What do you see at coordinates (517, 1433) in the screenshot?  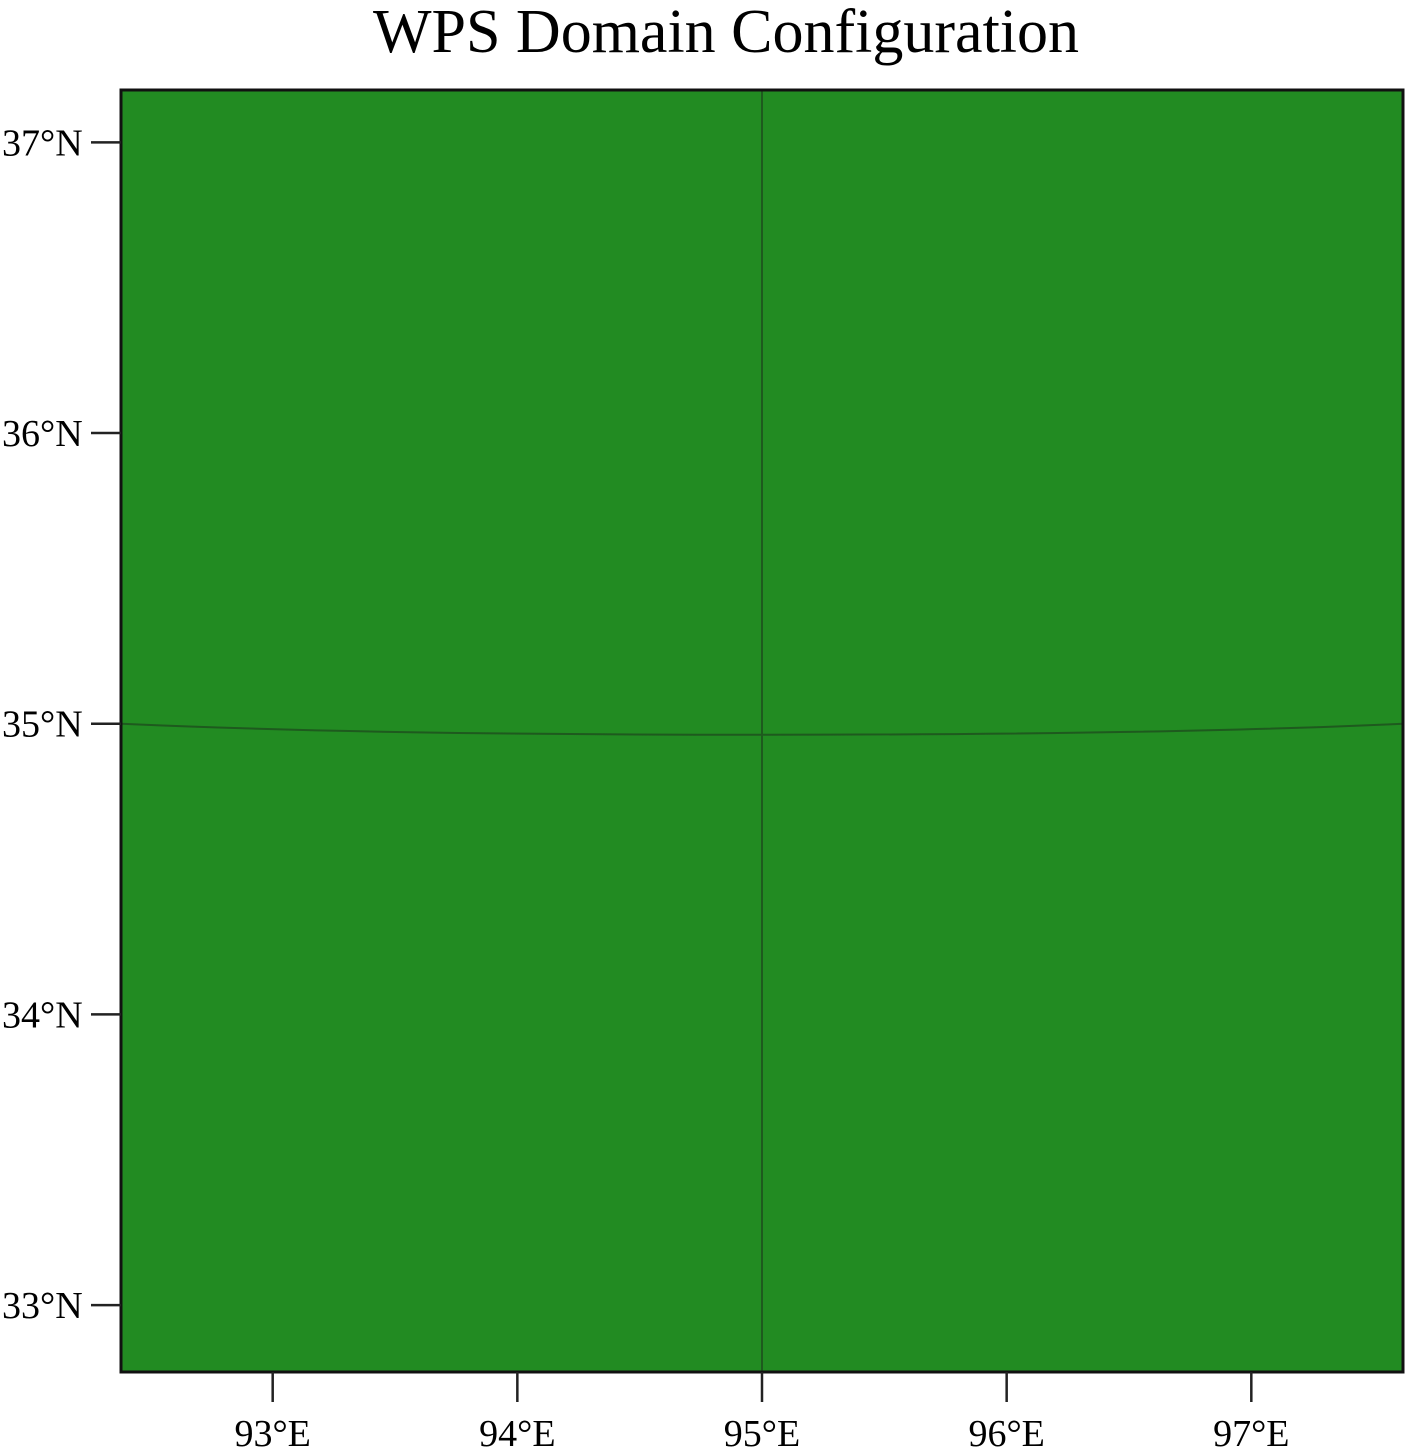 I see `longitude-tick-label: 94°E` at bounding box center [517, 1433].